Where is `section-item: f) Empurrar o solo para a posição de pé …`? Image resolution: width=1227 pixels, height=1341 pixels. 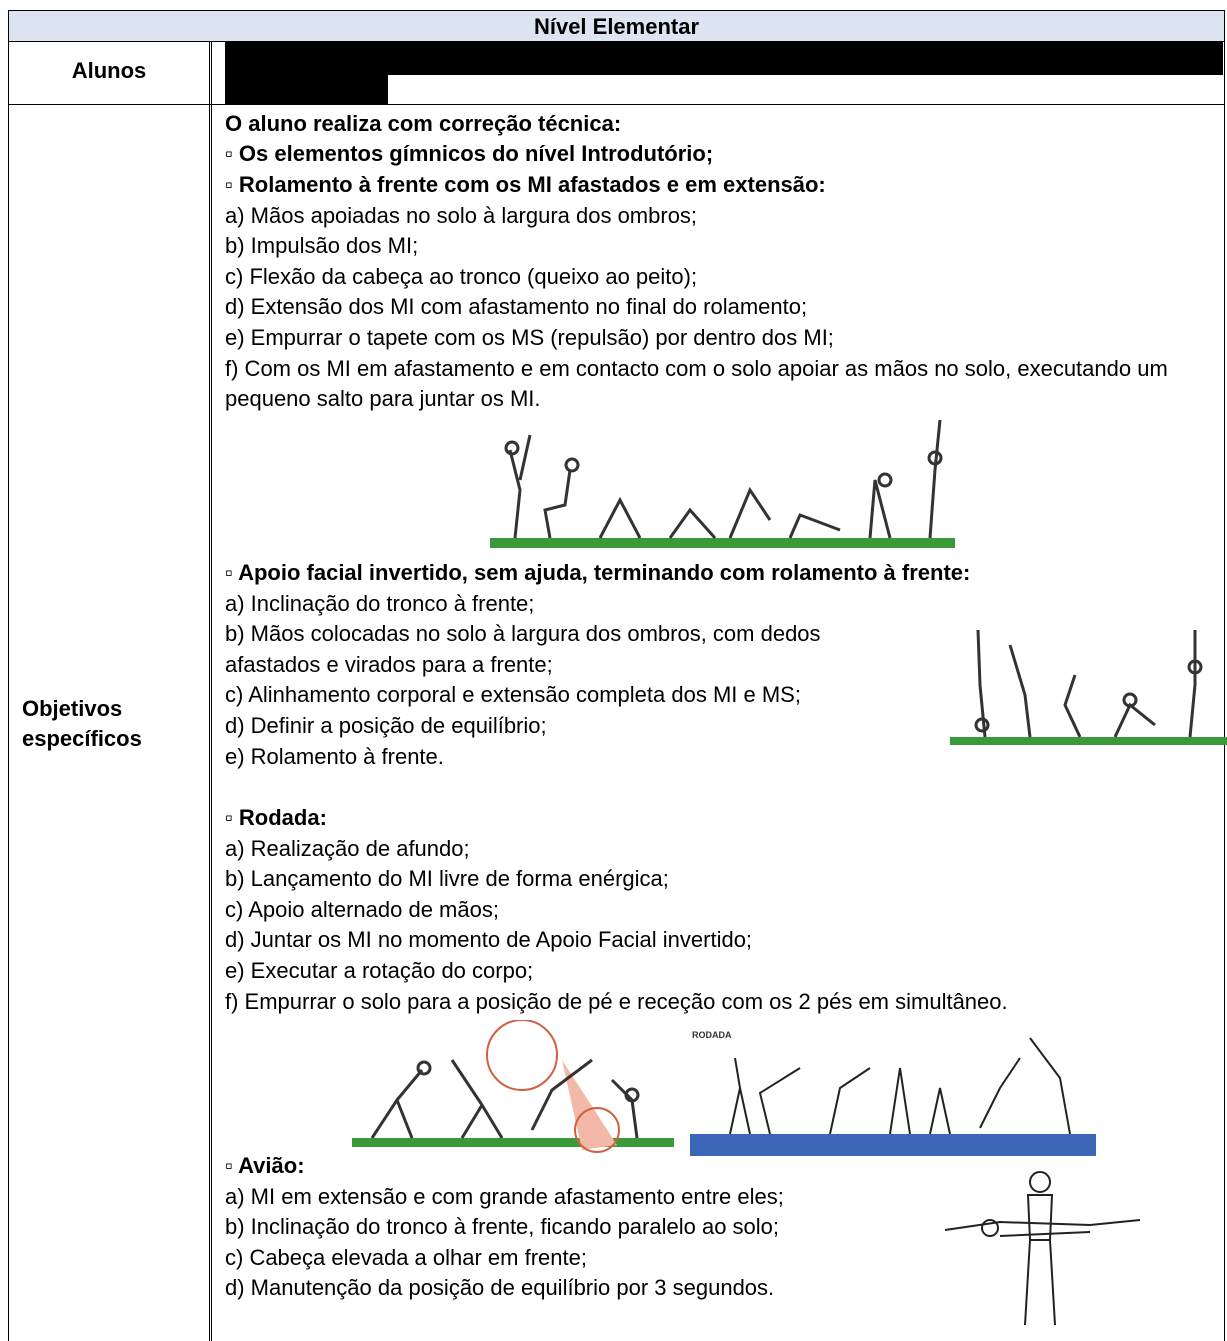
section-item: f) Empurrar o solo para a posição de pé … is located at coordinates (616, 1001).